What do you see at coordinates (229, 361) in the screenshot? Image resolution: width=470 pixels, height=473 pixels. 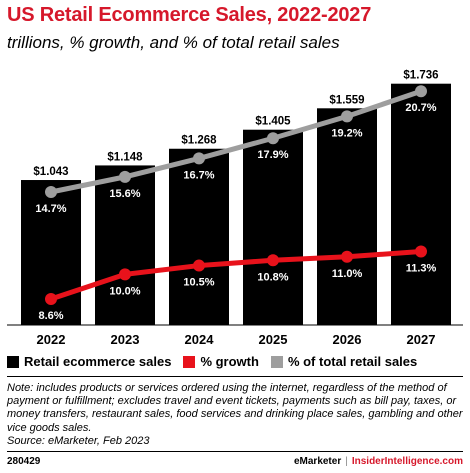 I see `legend-label-growth: % growth` at bounding box center [229, 361].